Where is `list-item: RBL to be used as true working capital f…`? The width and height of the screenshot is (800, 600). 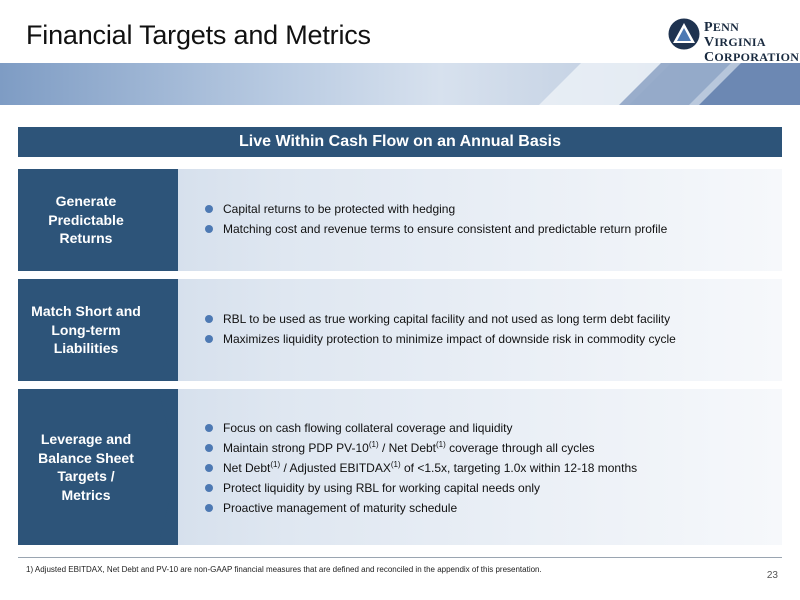
list-item: RBL to be used as true working capital f… is located at coordinates (440, 319).